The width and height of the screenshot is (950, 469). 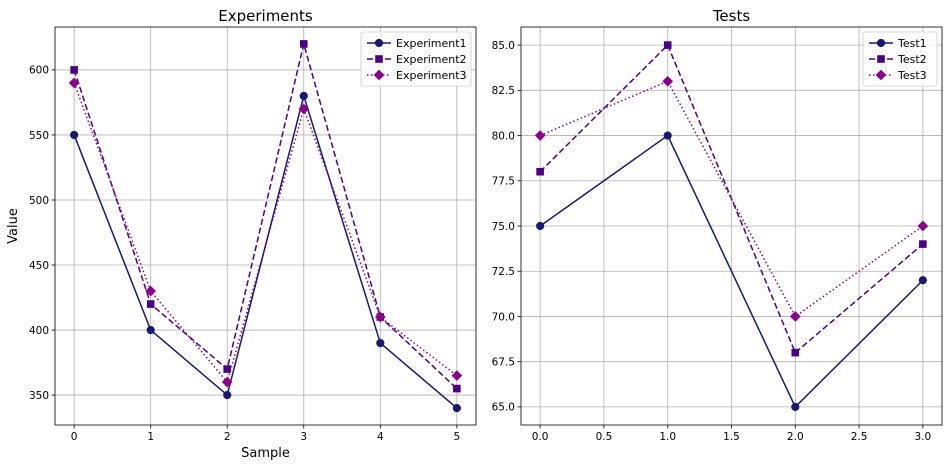 What do you see at coordinates (503, 136) in the screenshot?
I see `y-tick-label: 80.0` at bounding box center [503, 136].